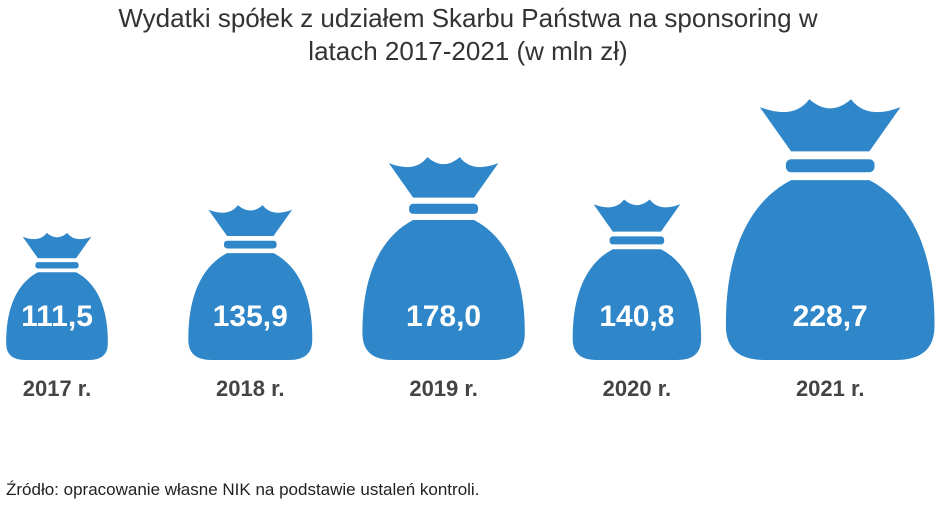 Image resolution: width=936 pixels, height=508 pixels. Describe the element at coordinates (250, 316) in the screenshot. I see `value-label: 135,9` at that location.